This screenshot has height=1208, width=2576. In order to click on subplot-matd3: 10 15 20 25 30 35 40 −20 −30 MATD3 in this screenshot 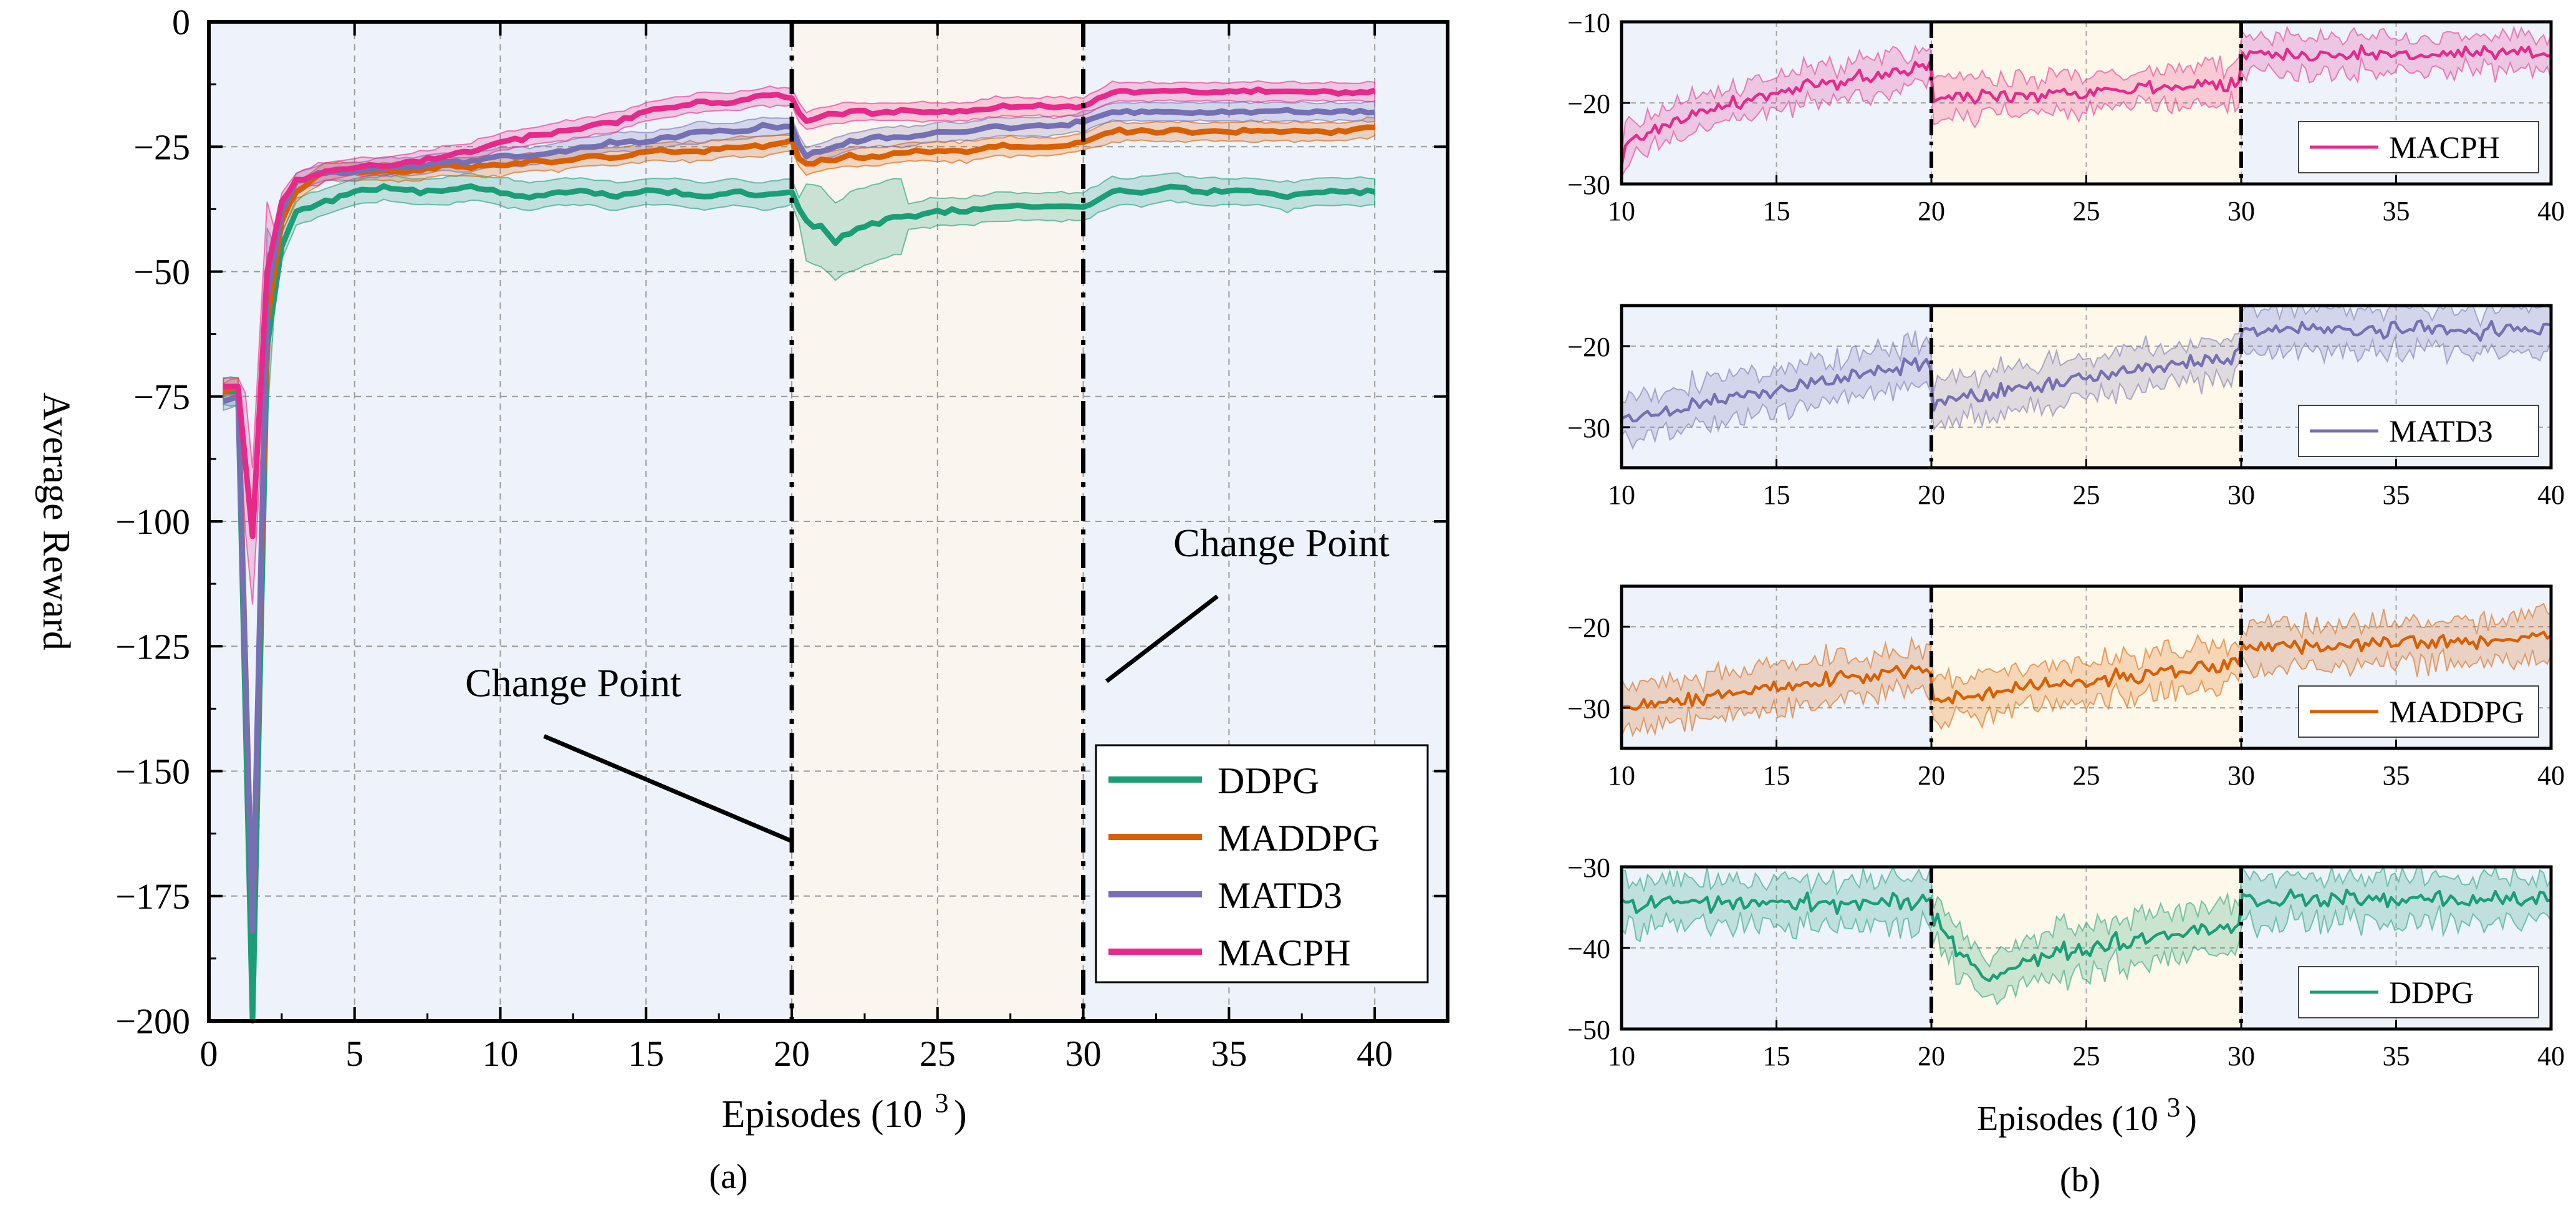, I will do `click(2066, 407)`.